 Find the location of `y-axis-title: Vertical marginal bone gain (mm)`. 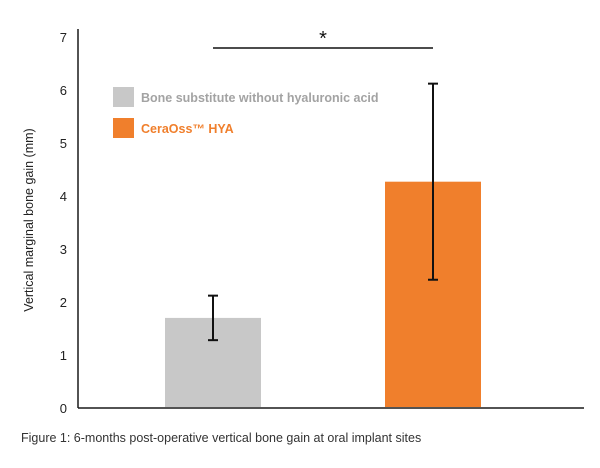

y-axis-title: Vertical marginal bone gain (mm) is located at coordinates (29, 219).